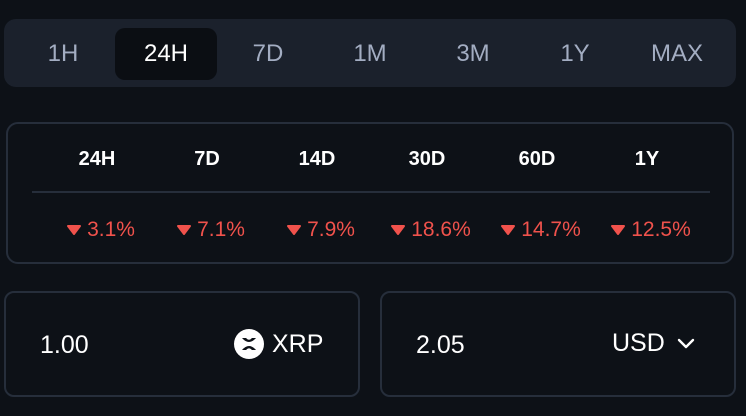  What do you see at coordinates (64, 345) in the screenshot?
I see `from-amount-input: 1.00` at bounding box center [64, 345].